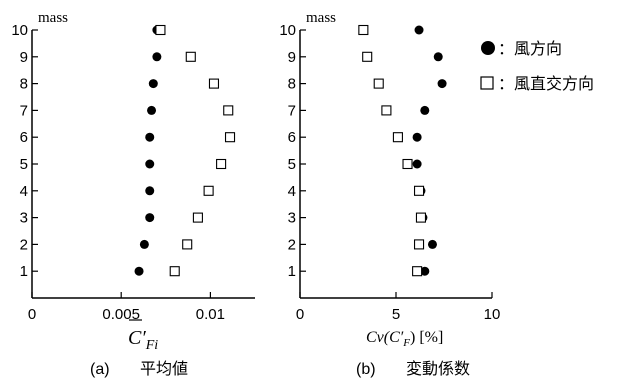  I want to click on panel-b-y-tick-label: 2, so click(292, 244).